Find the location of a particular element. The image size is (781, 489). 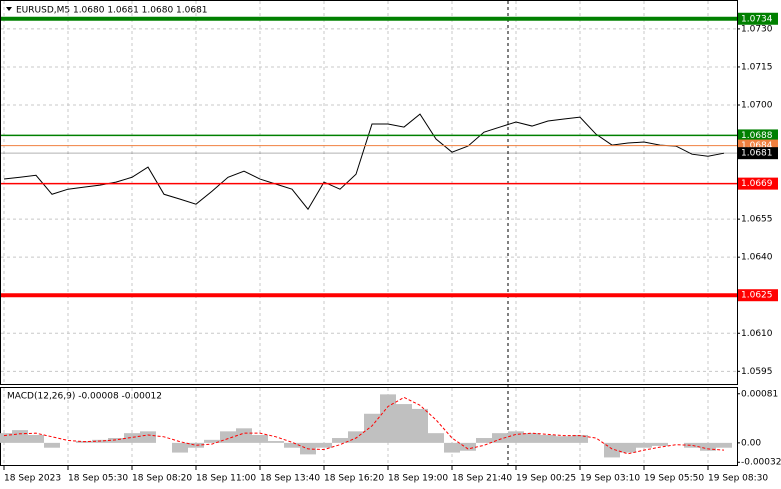

signal-line is located at coordinates (364, 425).